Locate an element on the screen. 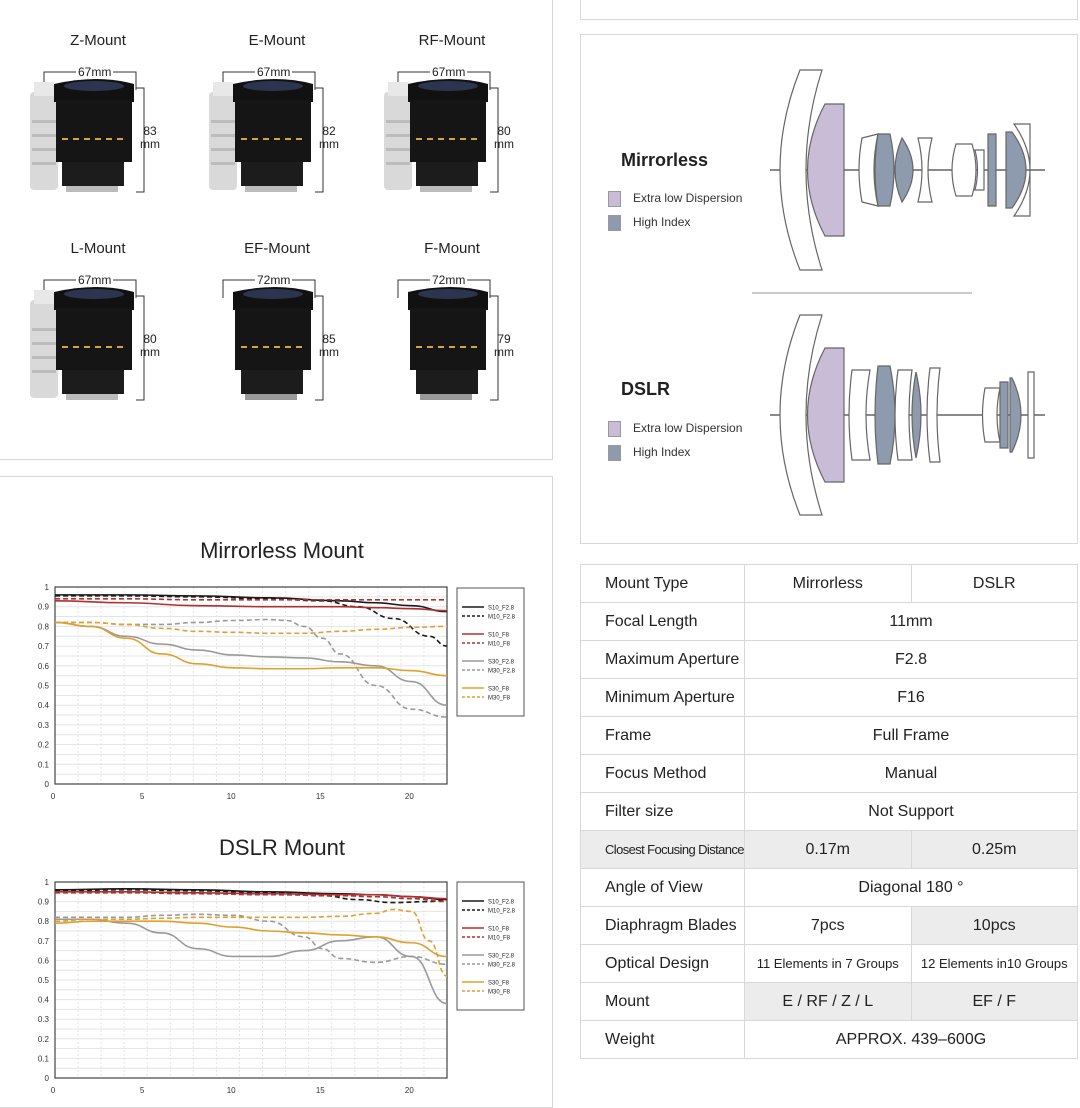  legend-label: S30_F8 is located at coordinates (499, 690).